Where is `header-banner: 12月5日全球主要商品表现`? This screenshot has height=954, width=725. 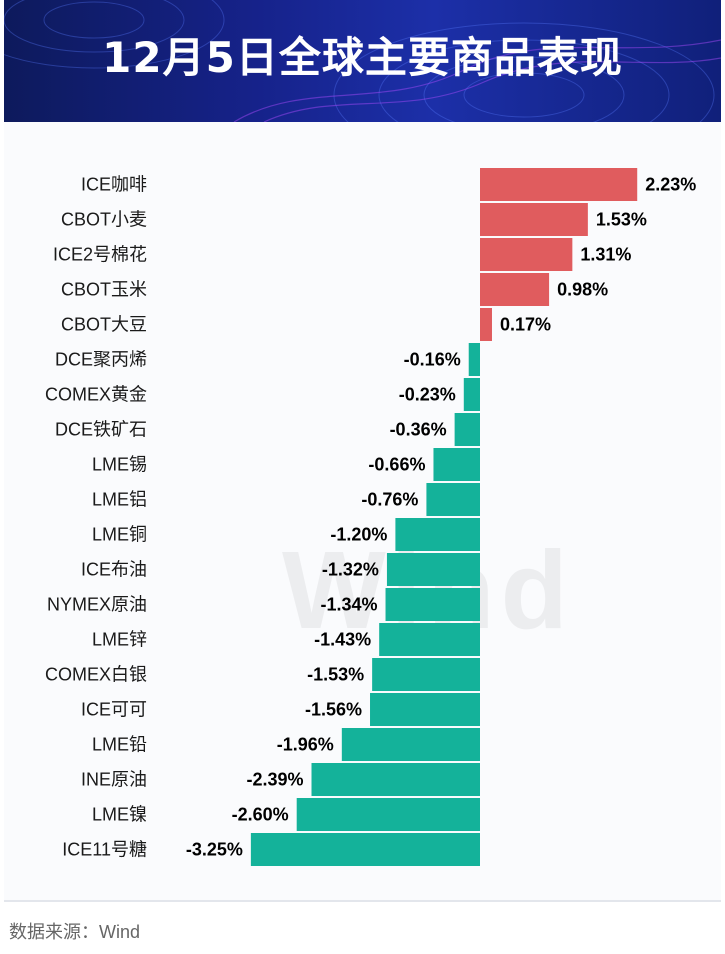
header-banner: 12月5日全球主要商品表现 is located at coordinates (362, 61).